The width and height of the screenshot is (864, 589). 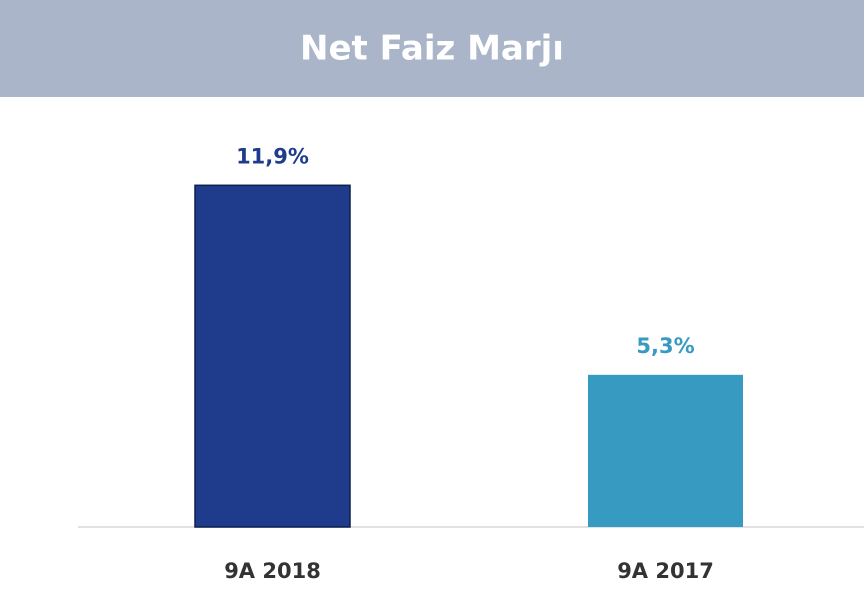 I want to click on chart-title: Net Faiz Marjı, so click(x=432, y=49).